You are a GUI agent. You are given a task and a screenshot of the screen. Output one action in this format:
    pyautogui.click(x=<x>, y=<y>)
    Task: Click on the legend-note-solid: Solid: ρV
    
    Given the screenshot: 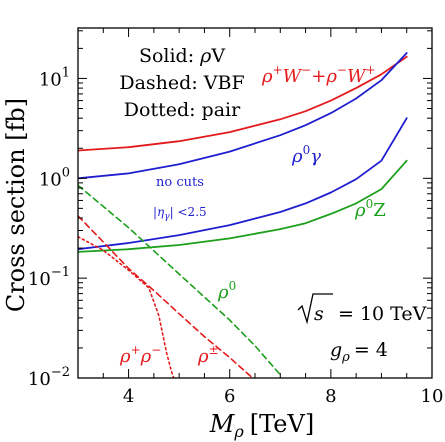 What is the action you would take?
    pyautogui.click(x=182, y=56)
    